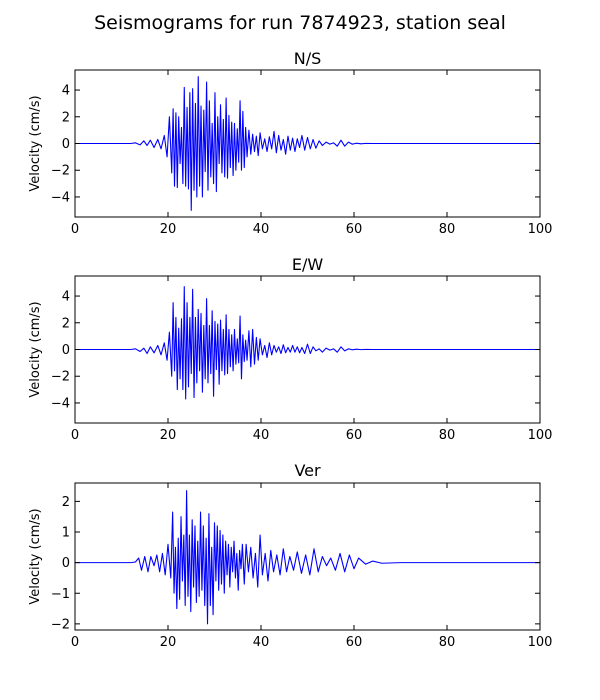  What do you see at coordinates (308, 264) in the screenshot?
I see `panel-title: E/W` at bounding box center [308, 264].